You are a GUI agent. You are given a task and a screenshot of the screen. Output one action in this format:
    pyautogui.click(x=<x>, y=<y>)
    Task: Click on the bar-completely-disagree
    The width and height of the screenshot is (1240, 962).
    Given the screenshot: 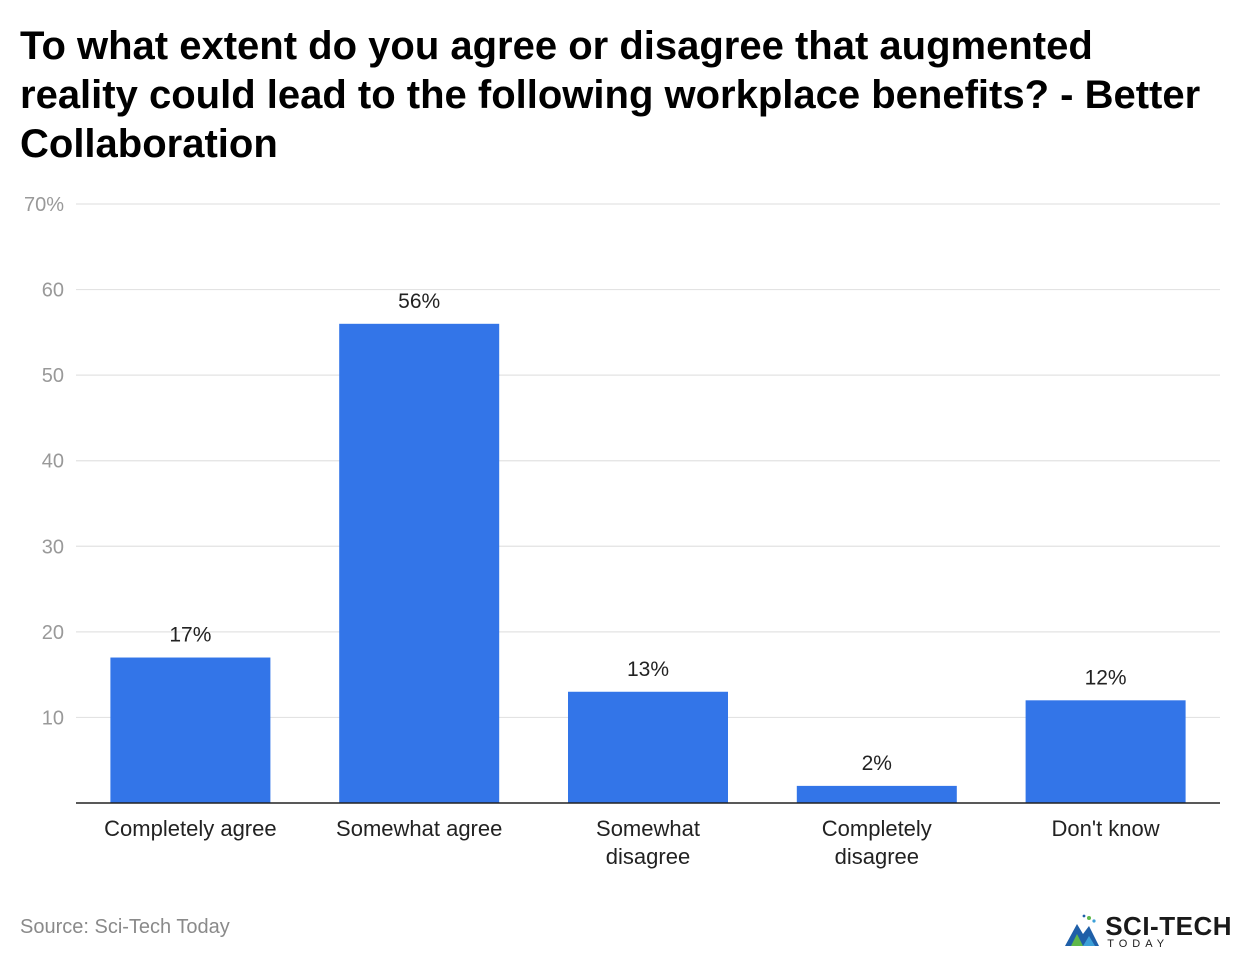 What is the action you would take?
    pyautogui.click(x=876, y=794)
    